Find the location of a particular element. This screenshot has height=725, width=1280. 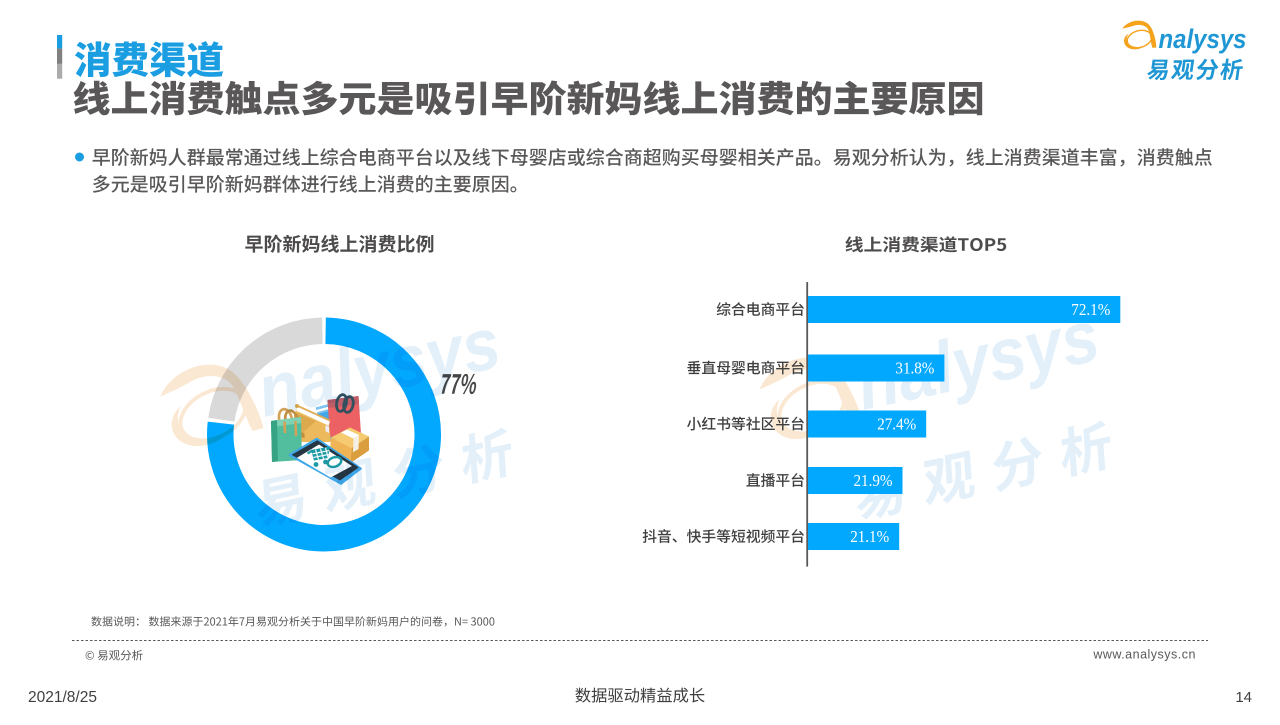

svg-text: 14 is located at coordinates (1243, 697).